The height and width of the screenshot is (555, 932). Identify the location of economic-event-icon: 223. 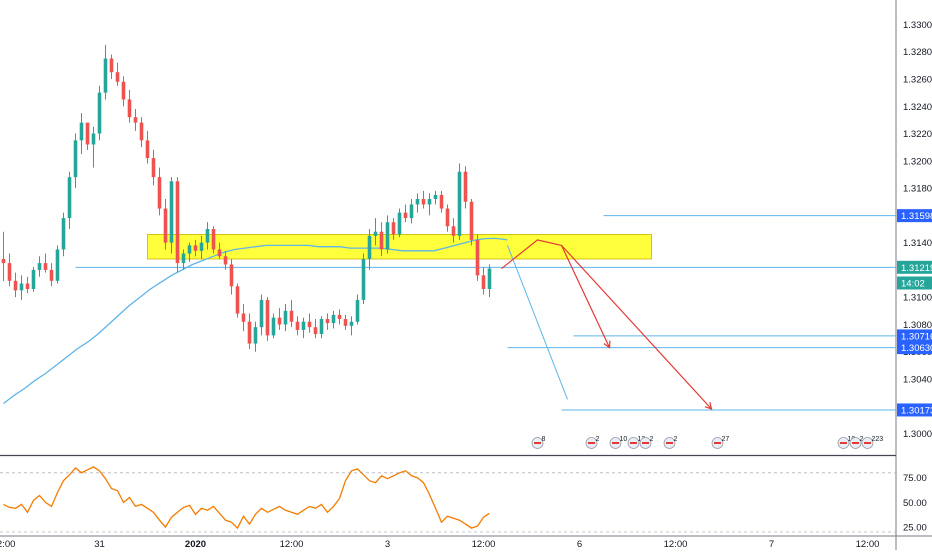
(872, 442).